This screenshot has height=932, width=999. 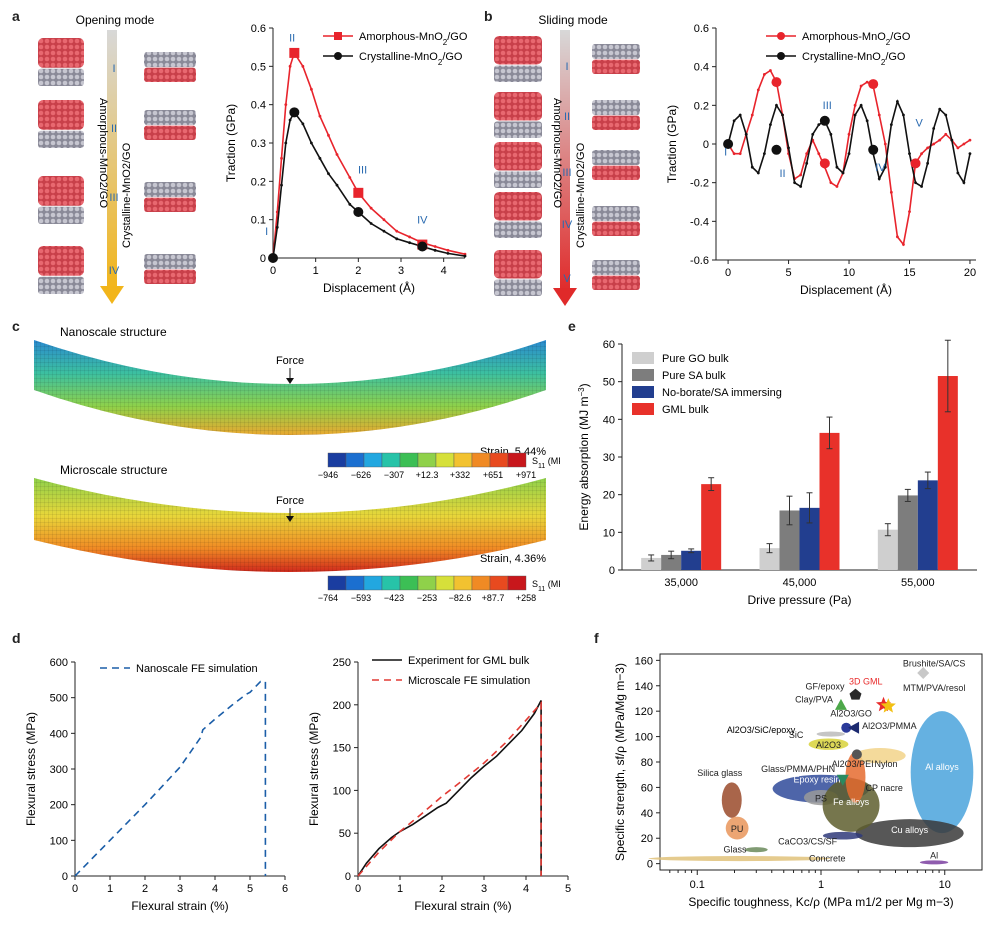 I want to click on nano-title: Nanoscale structure, so click(x=113, y=332).